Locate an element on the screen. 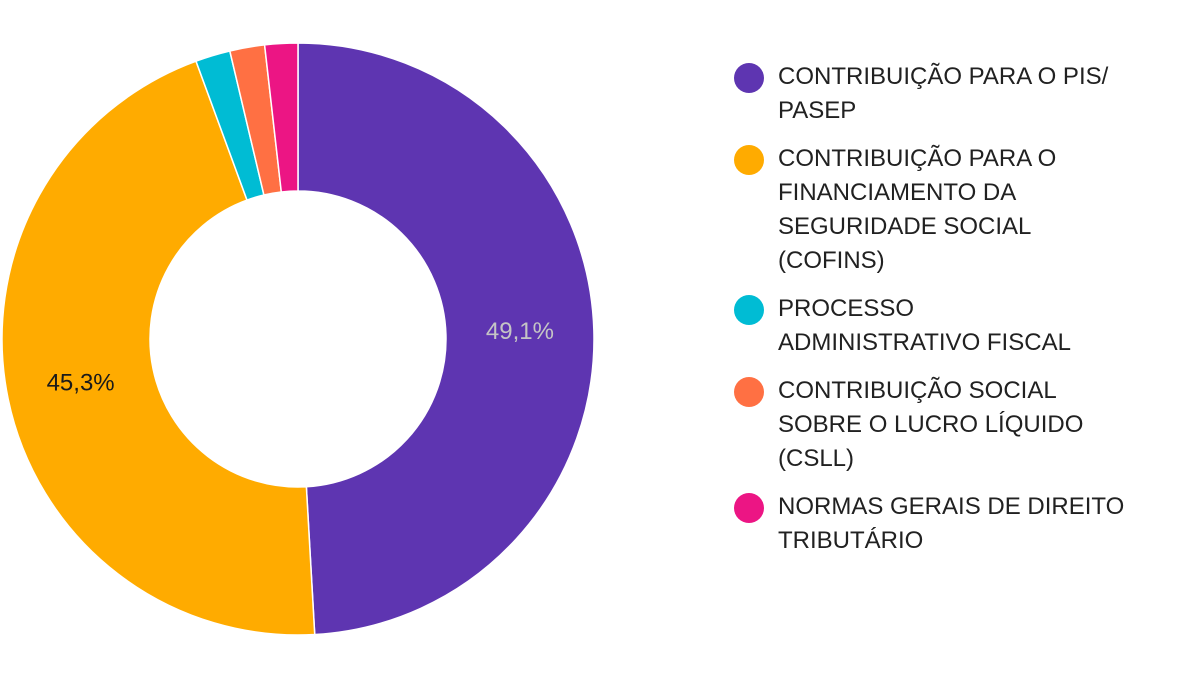 The height and width of the screenshot is (675, 1200). legend-label: PROCESSO ADMINISTRATIVO FISCAL is located at coordinates (924, 325).